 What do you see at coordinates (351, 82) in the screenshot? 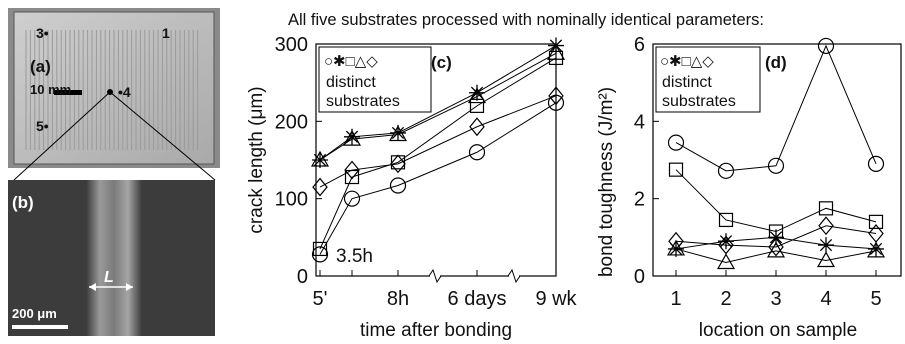
I see `legend-line1-c: distinct` at bounding box center [351, 82].